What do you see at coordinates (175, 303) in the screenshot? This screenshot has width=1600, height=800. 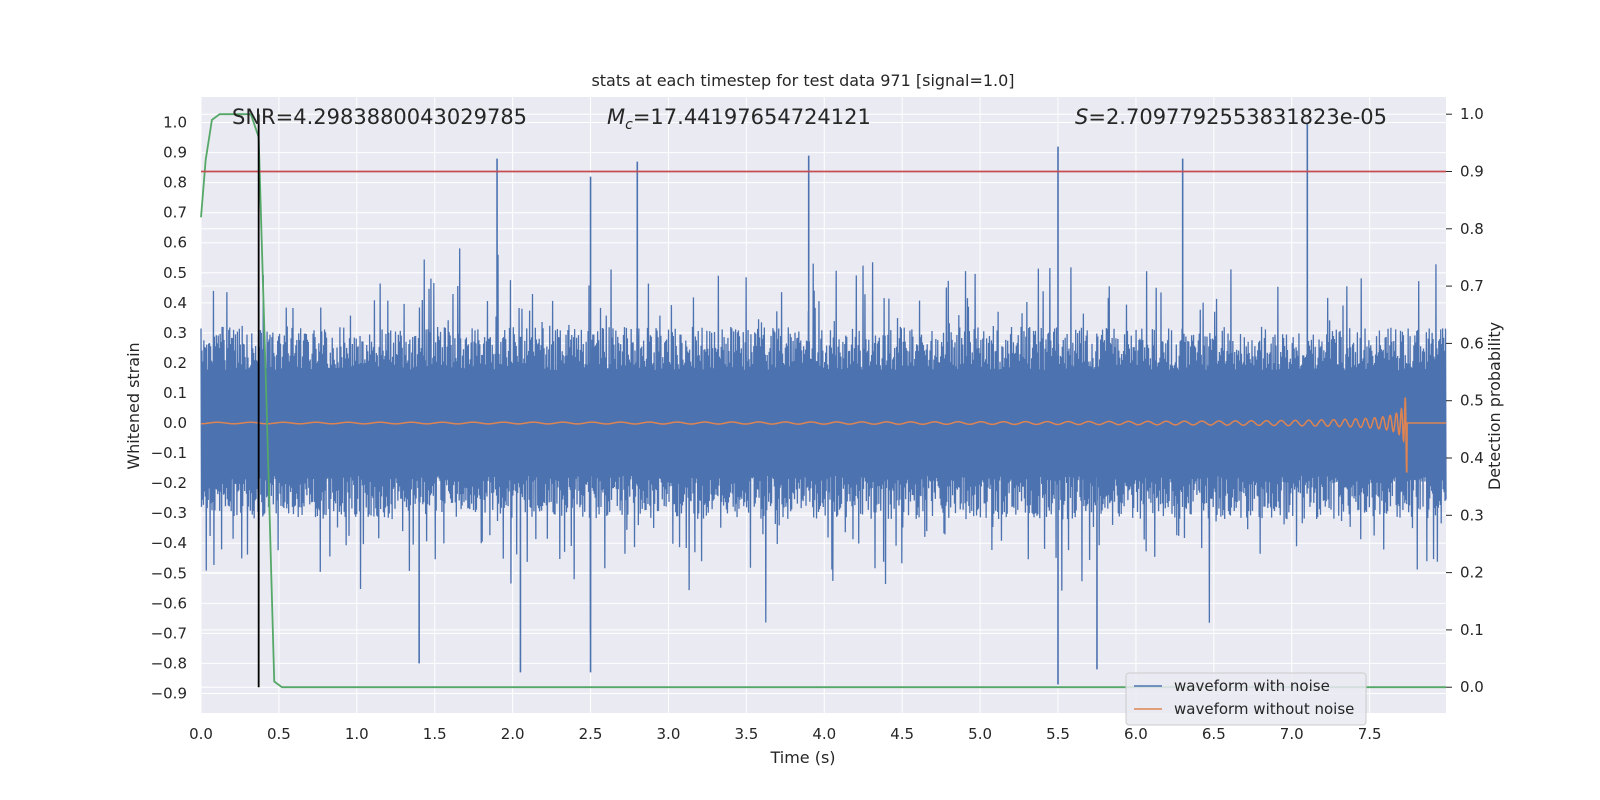 I see `left-y-tick-label: 0.4` at bounding box center [175, 303].